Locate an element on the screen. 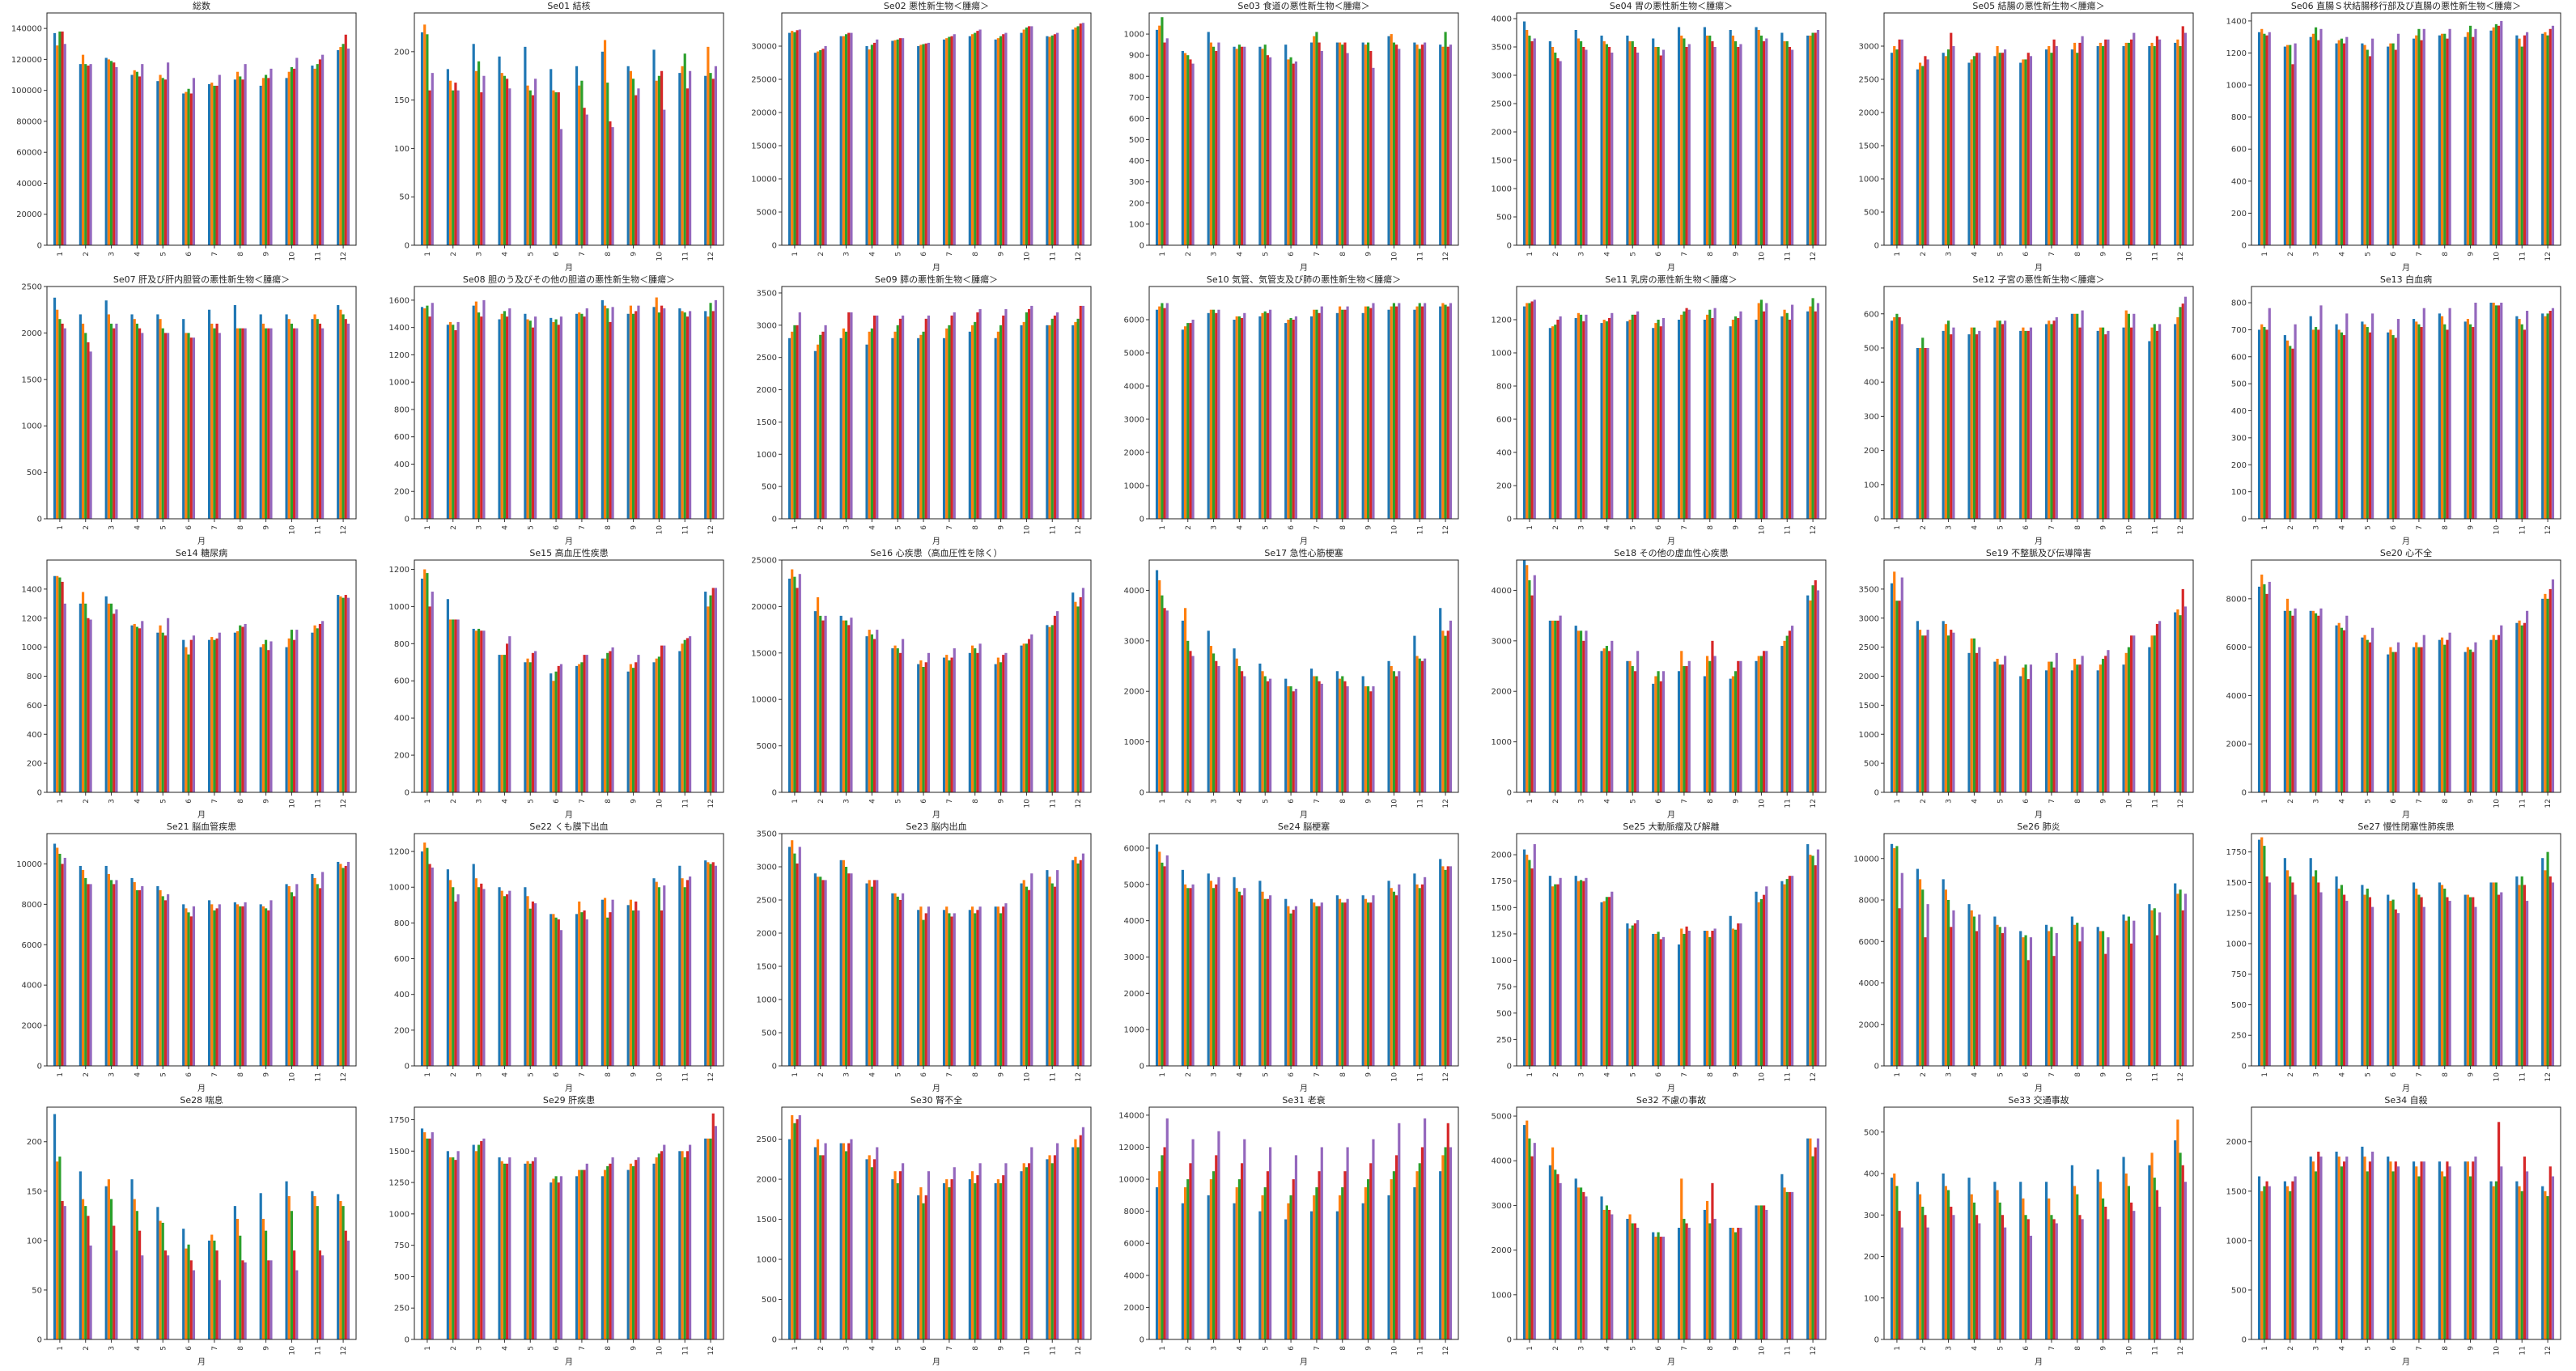 The image size is (2576, 1371). y-tick-label: 150 is located at coordinates (34, 1191).